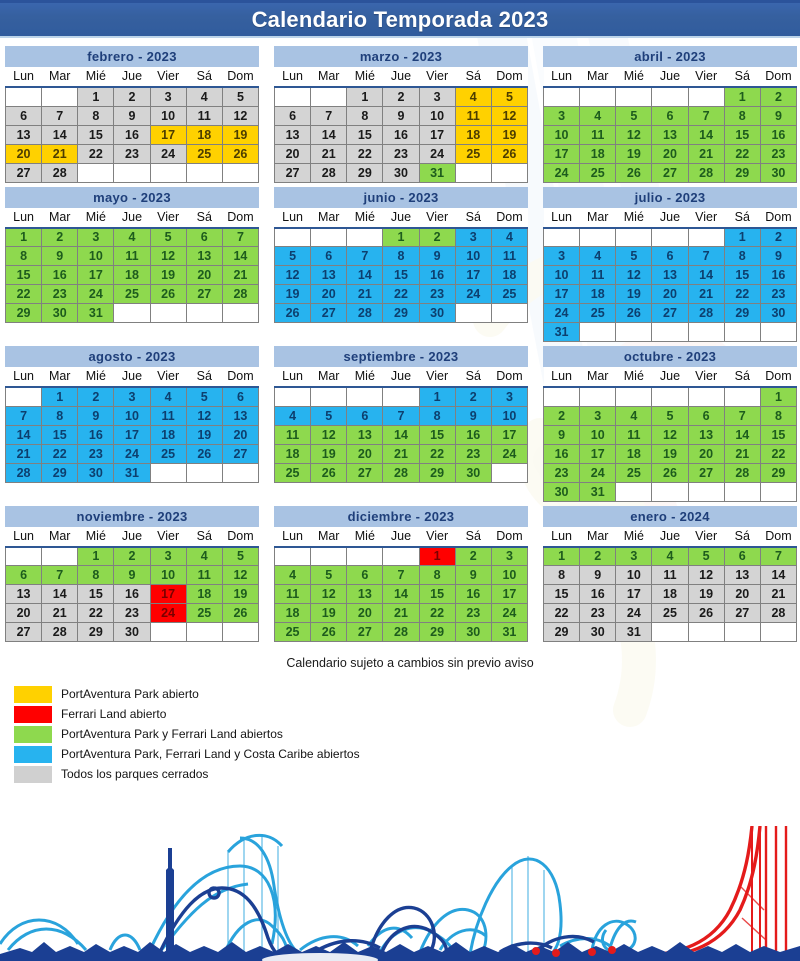 The image size is (800, 961). Describe the element at coordinates (561, 332) in the screenshot. I see `day-cell: 31` at that location.